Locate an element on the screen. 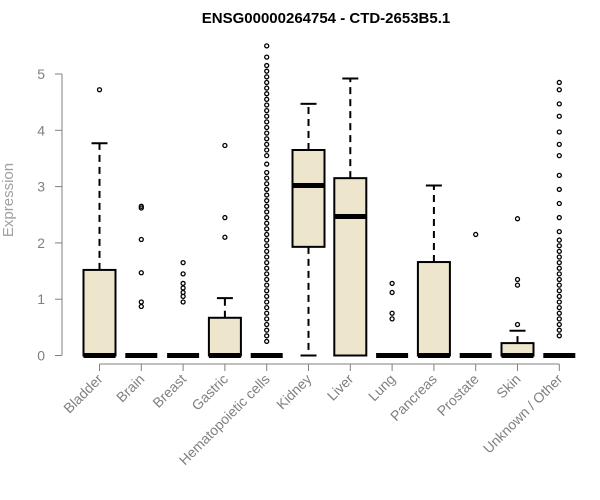 This screenshot has width=600, height=500. chart-title: ENSG00000264754 - CTD-2653B5.1 is located at coordinates (326, 18).